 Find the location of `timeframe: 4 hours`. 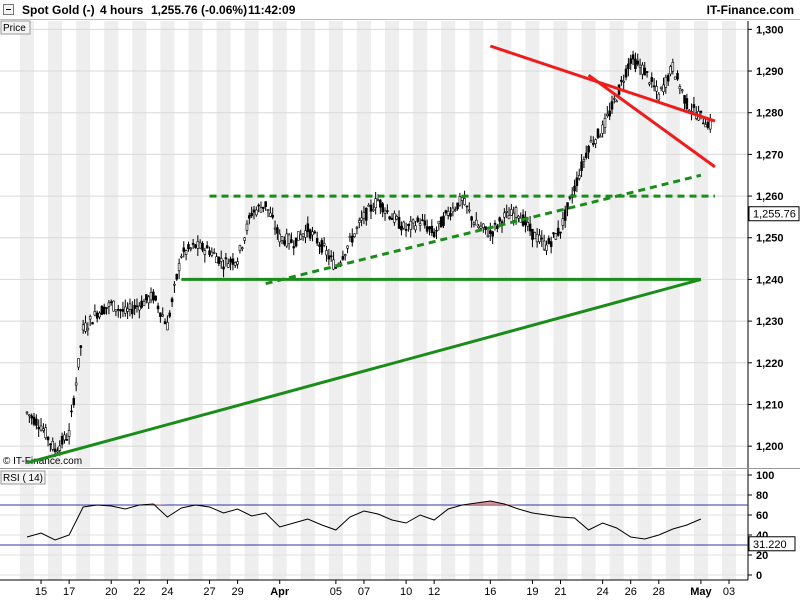

timeframe: 4 hours is located at coordinates (122, 10).